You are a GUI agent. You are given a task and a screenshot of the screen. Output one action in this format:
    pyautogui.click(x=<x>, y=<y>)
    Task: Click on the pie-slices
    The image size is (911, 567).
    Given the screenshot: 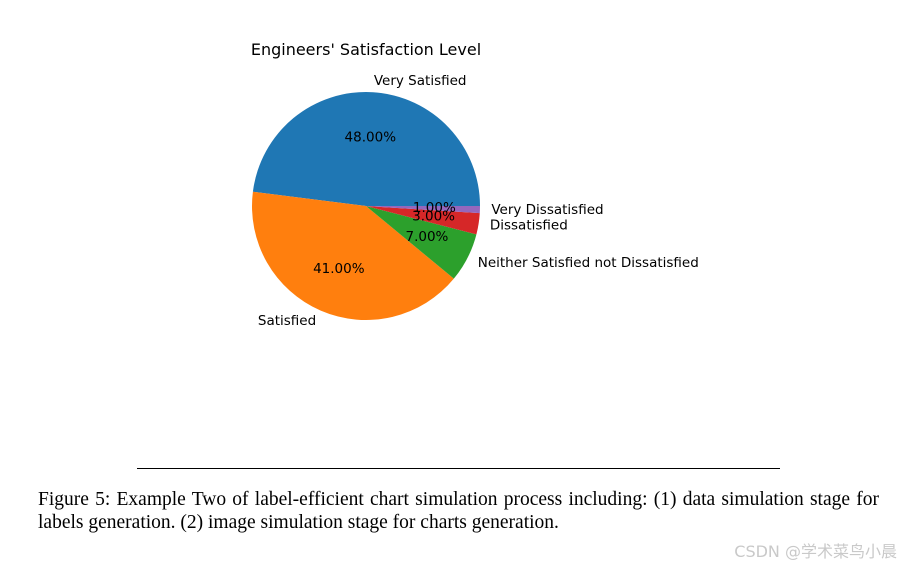 What is the action you would take?
    pyautogui.click(x=366, y=205)
    